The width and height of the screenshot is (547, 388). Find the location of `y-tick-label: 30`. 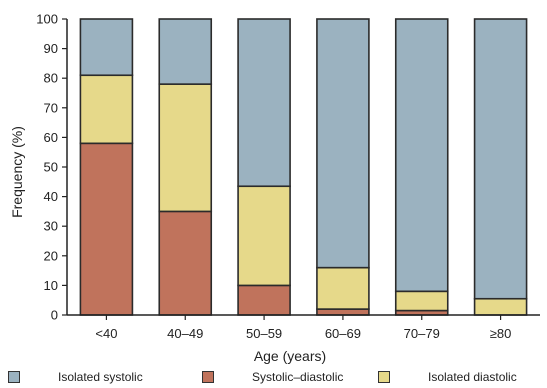

y-tick-label: 30 is located at coordinates (51, 226).